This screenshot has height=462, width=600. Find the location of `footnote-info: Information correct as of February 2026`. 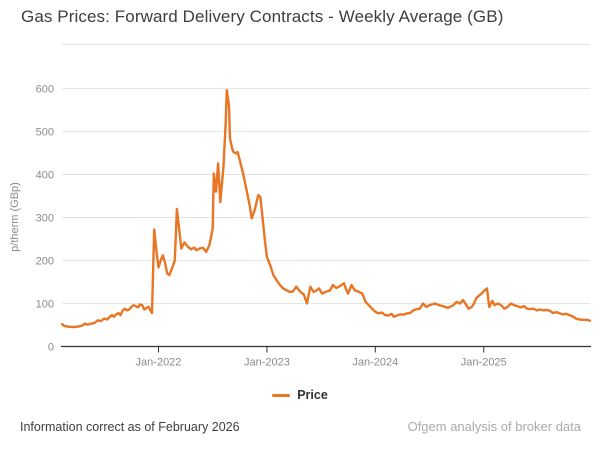

footnote-info: Information correct as of February 2026 is located at coordinates (130, 427).